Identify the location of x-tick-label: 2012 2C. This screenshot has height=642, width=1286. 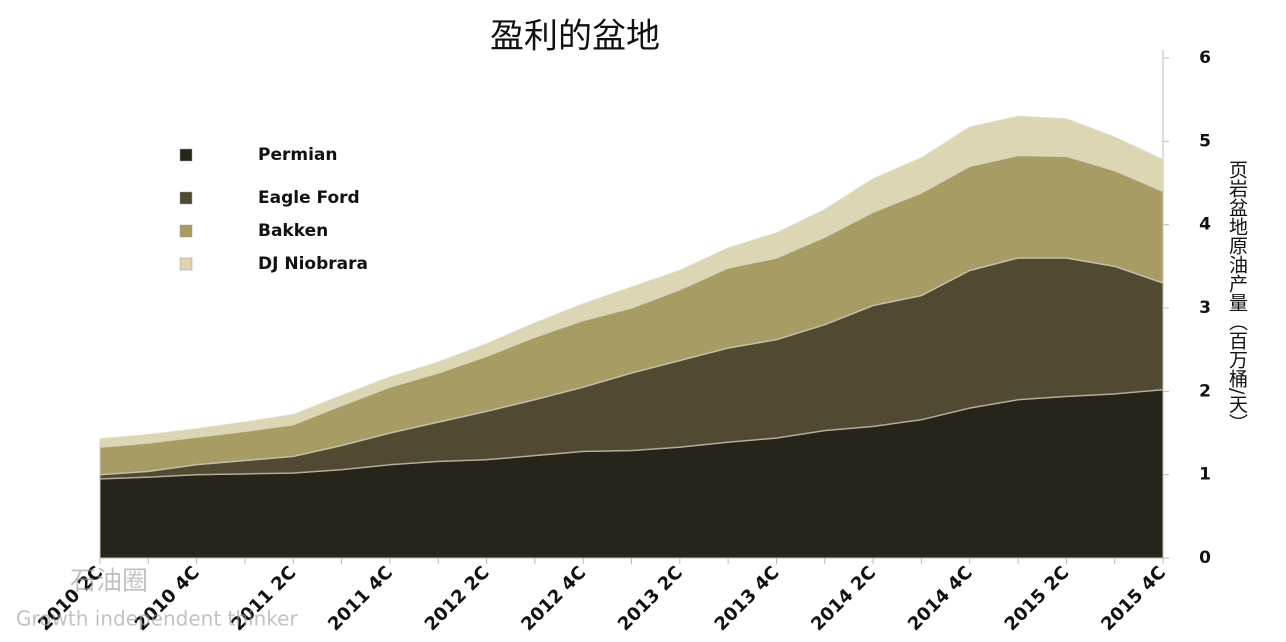
(457, 598).